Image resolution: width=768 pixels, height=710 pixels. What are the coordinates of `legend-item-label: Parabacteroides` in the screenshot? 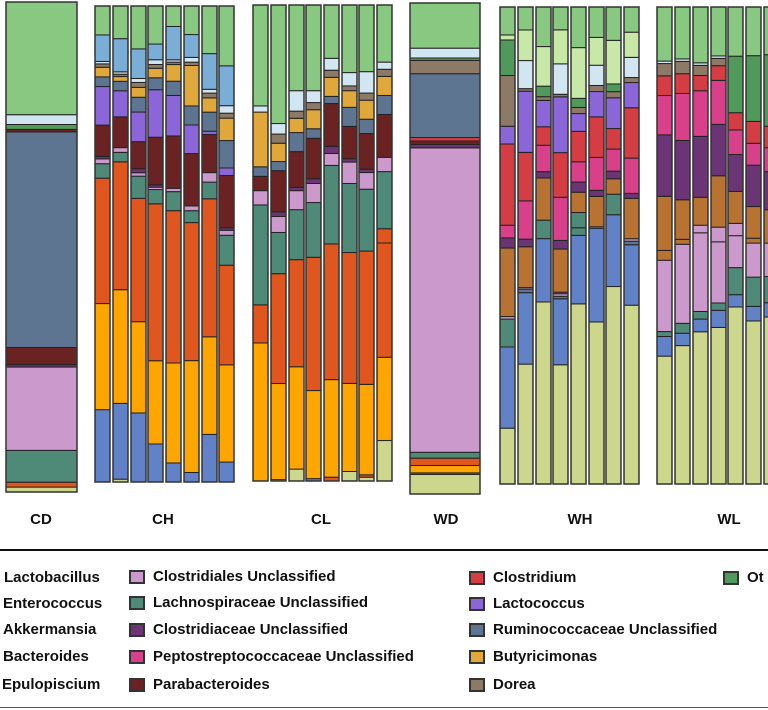 It's located at (211, 684).